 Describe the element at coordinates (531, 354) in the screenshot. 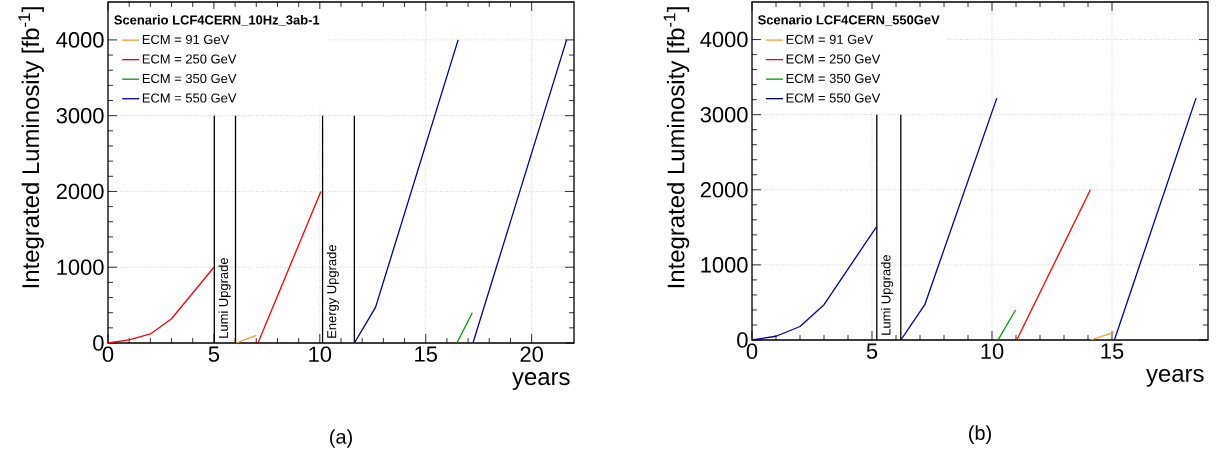

I see `x-tick-label: 20` at that location.